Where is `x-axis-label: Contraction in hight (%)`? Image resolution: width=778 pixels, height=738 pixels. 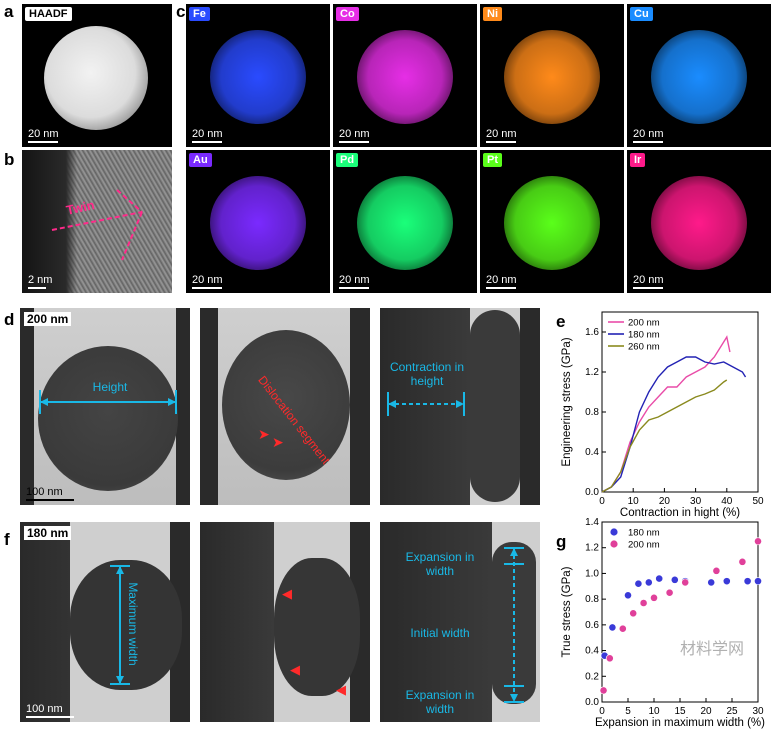 x-axis-label: Contraction in hight (%) is located at coordinates (680, 513).